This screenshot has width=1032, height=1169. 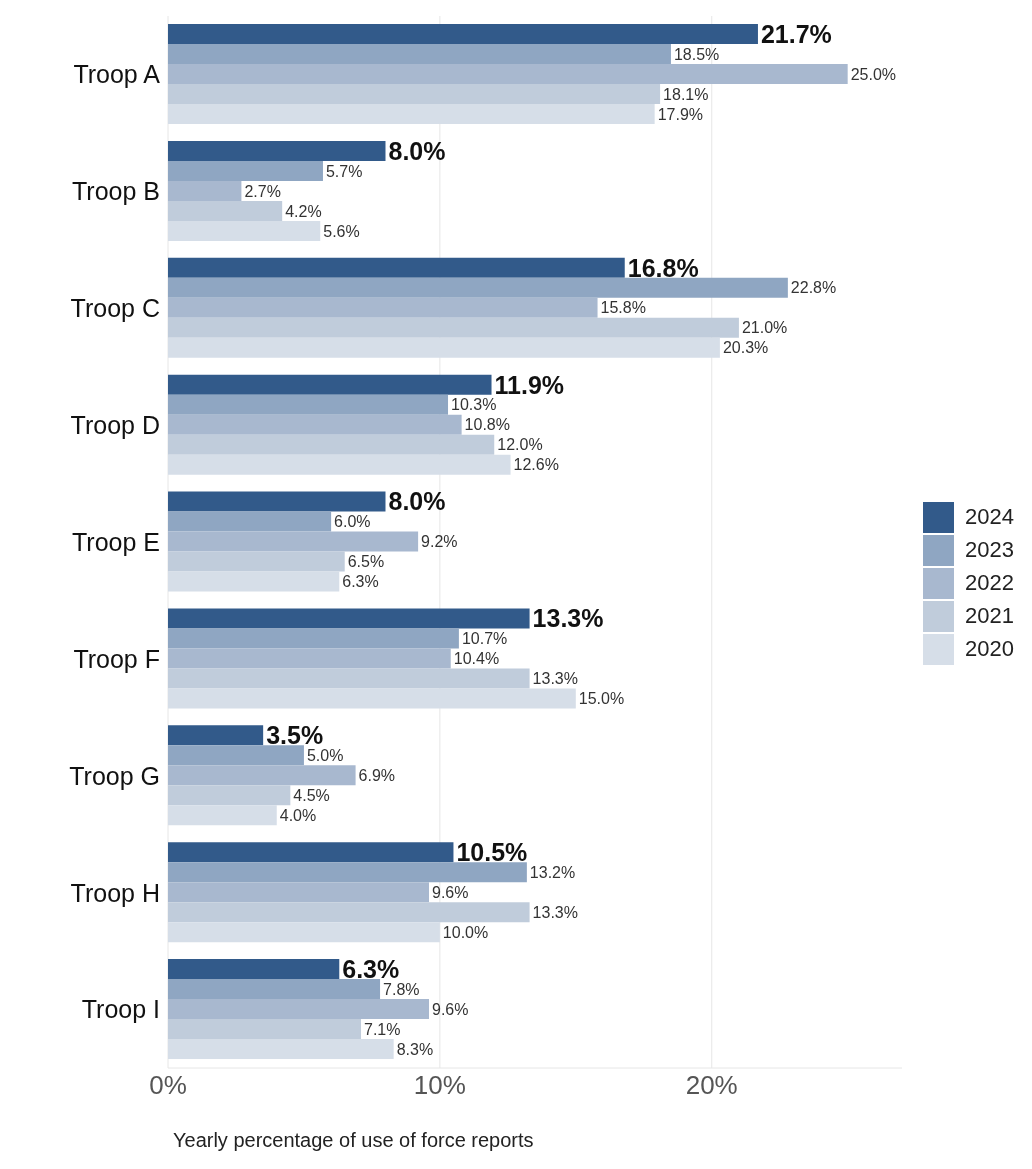 What do you see at coordinates (465, 932) in the screenshot?
I see `data-label: 10.0%` at bounding box center [465, 932].